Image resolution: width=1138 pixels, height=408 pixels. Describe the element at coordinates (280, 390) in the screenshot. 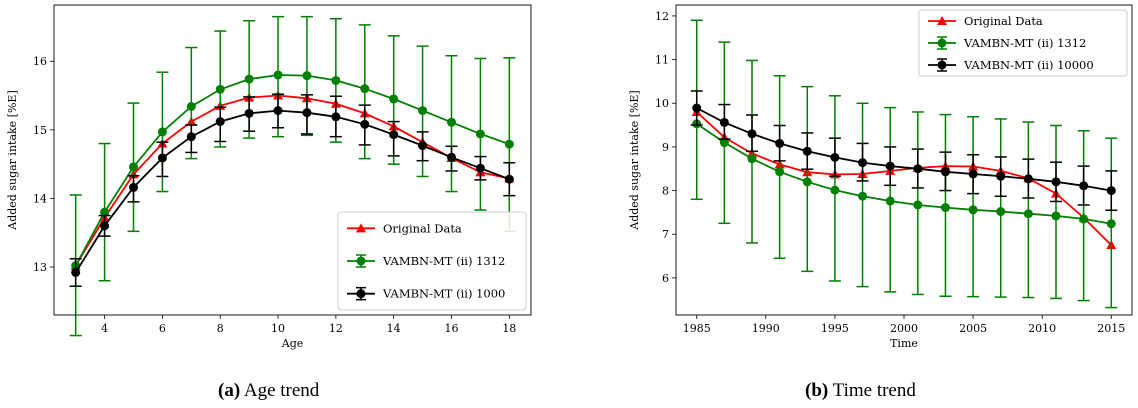

I see `caption-a-text: Age trend` at that location.